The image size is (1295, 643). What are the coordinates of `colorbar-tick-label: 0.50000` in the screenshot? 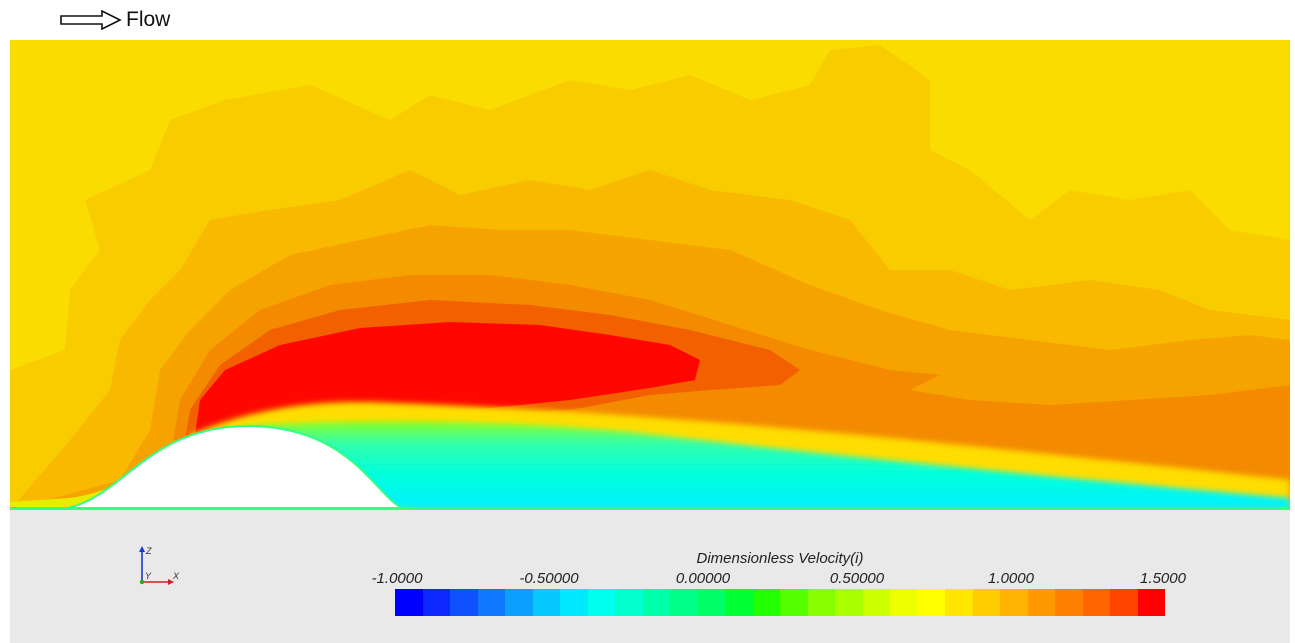 It's located at (857, 578).